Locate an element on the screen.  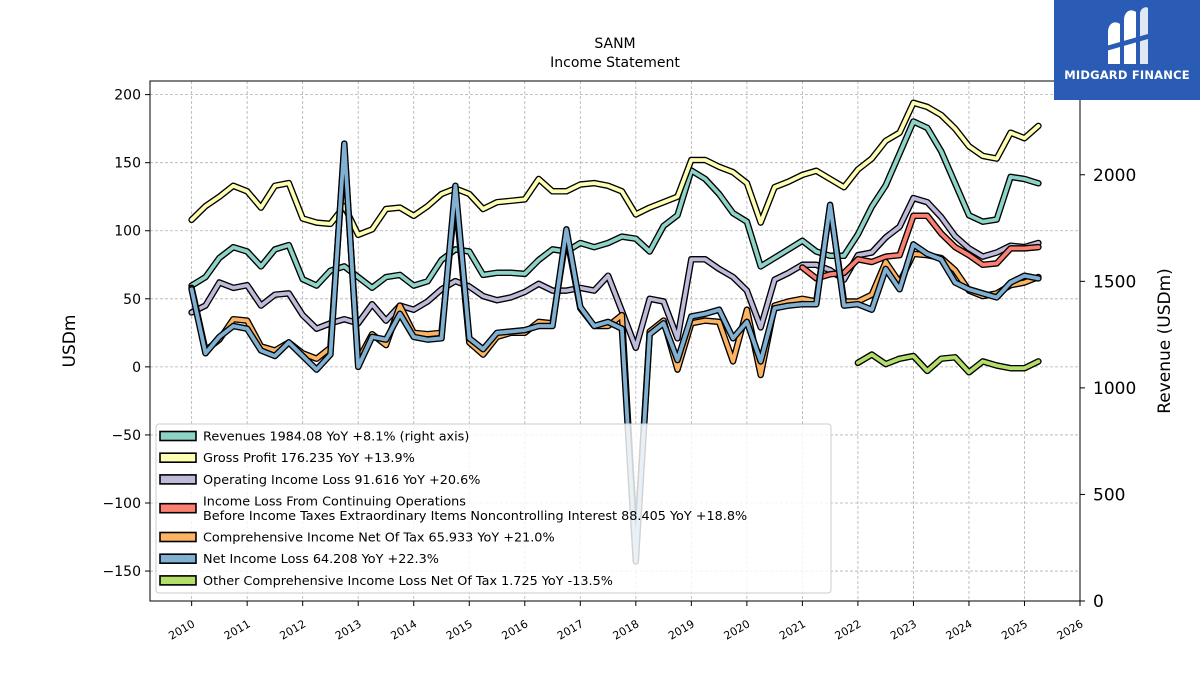
y-tick-label: 200 is located at coordinates (127, 96).